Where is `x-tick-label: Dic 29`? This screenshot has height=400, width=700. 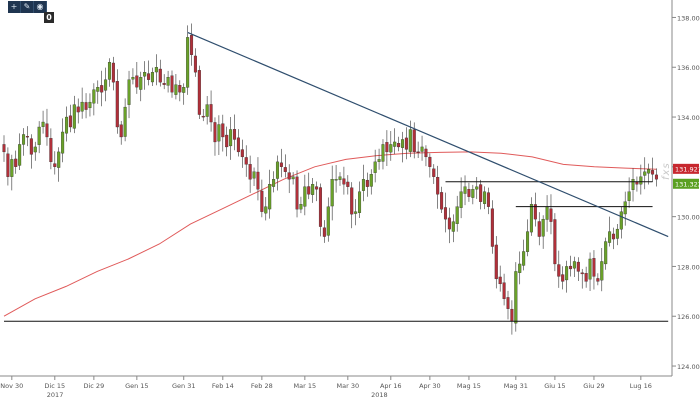
x-tick-label: Dic 29 is located at coordinates (93, 386).